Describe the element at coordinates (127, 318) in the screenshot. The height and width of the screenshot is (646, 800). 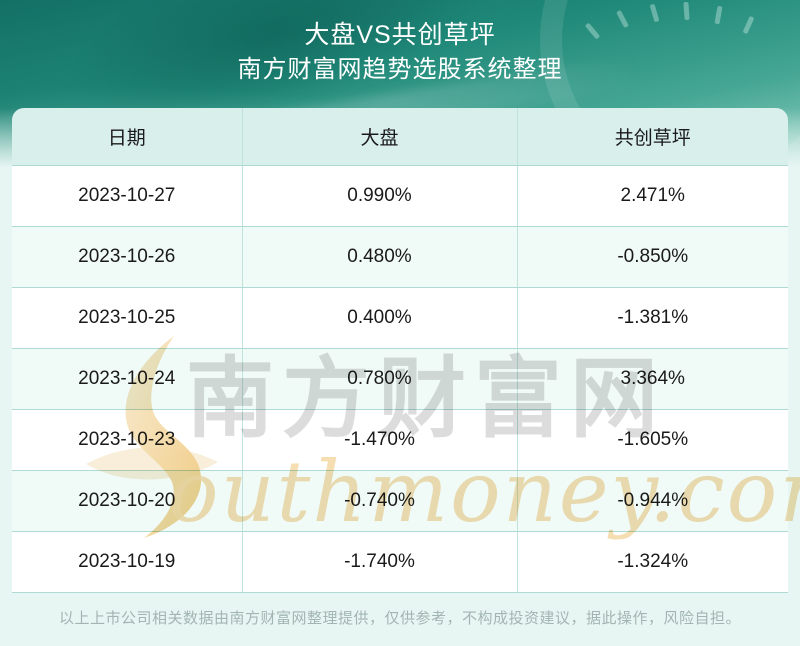
I see `date-cell: 2023-10-25` at that location.